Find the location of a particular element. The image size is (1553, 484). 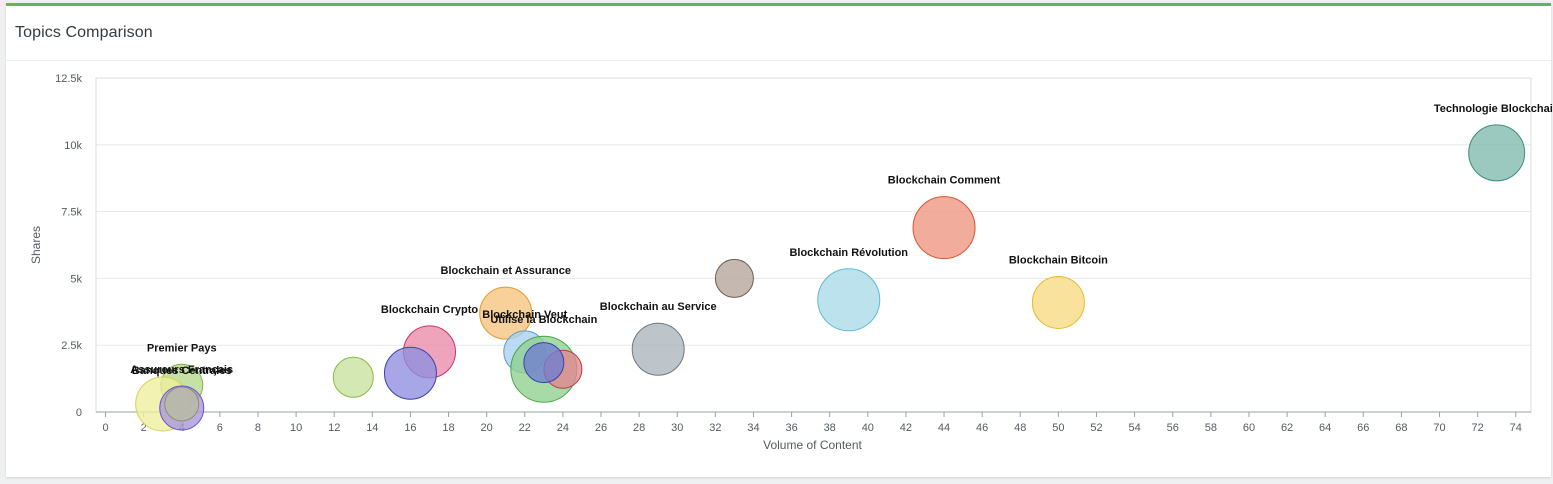

bubble-label: Blockchain Veut is located at coordinates (524, 315).